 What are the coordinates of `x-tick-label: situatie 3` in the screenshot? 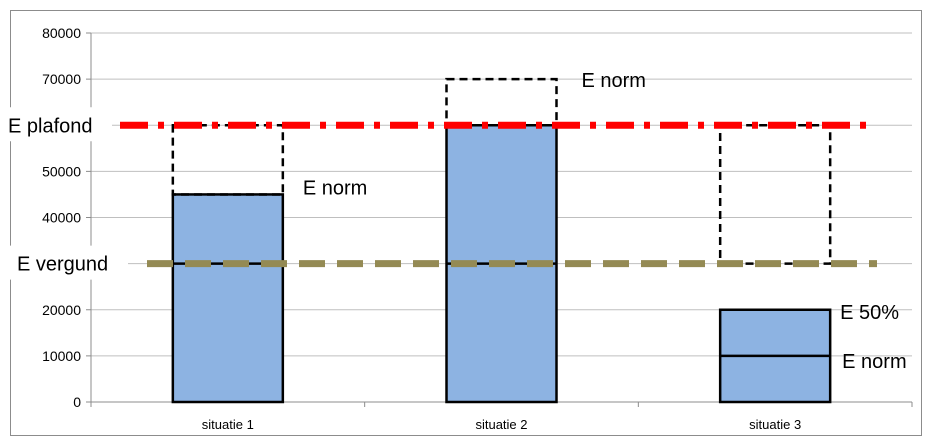 It's located at (775, 424).